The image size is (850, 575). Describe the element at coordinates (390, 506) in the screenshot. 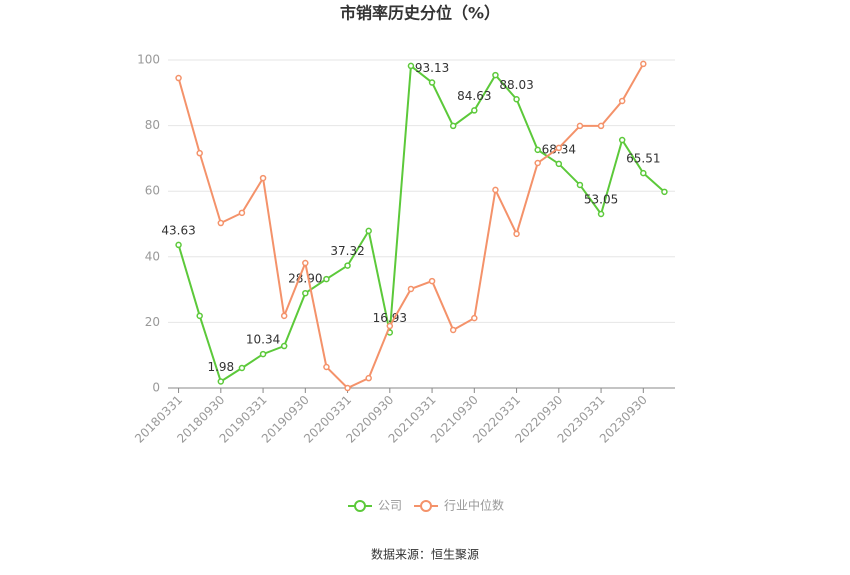

I see `legend-label: 公司` at that location.